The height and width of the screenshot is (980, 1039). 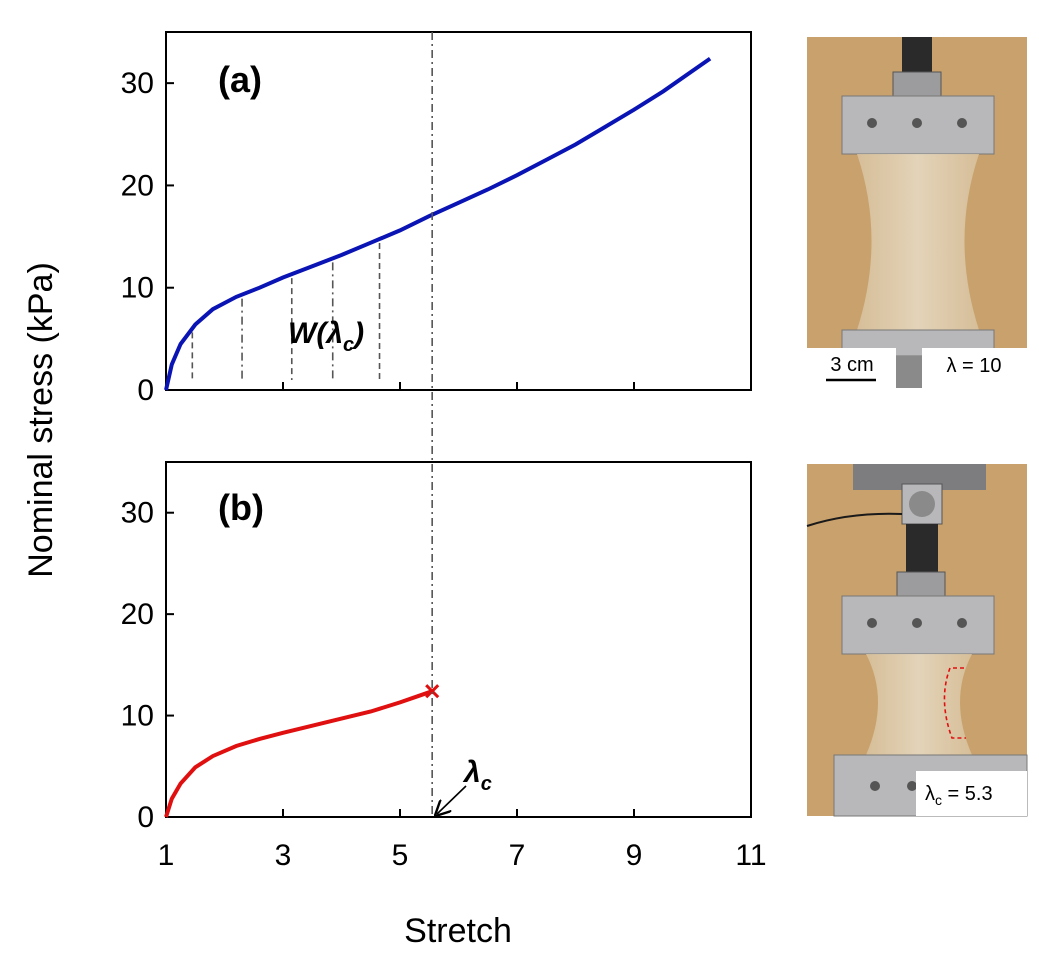 I want to click on photo-top: 3 cm λ = 10, so click(x=917, y=212).